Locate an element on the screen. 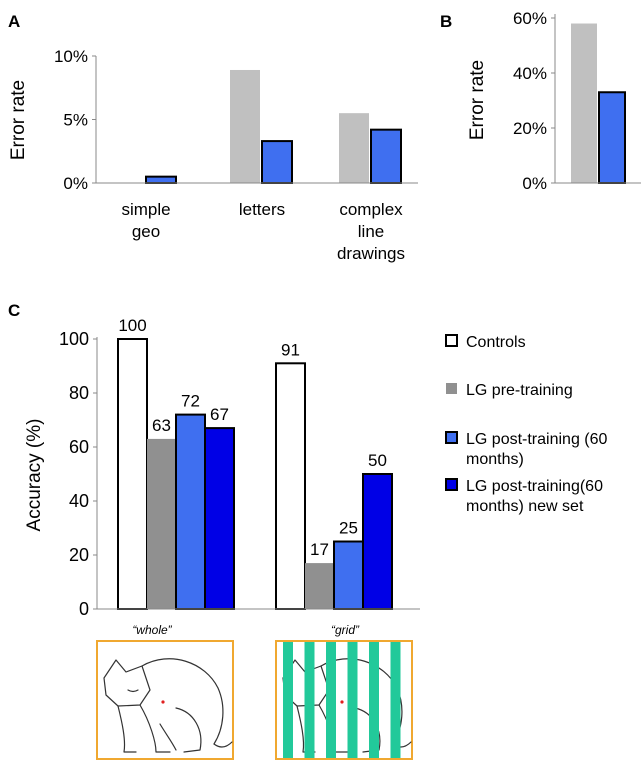  data-label: 50 is located at coordinates (377, 460).